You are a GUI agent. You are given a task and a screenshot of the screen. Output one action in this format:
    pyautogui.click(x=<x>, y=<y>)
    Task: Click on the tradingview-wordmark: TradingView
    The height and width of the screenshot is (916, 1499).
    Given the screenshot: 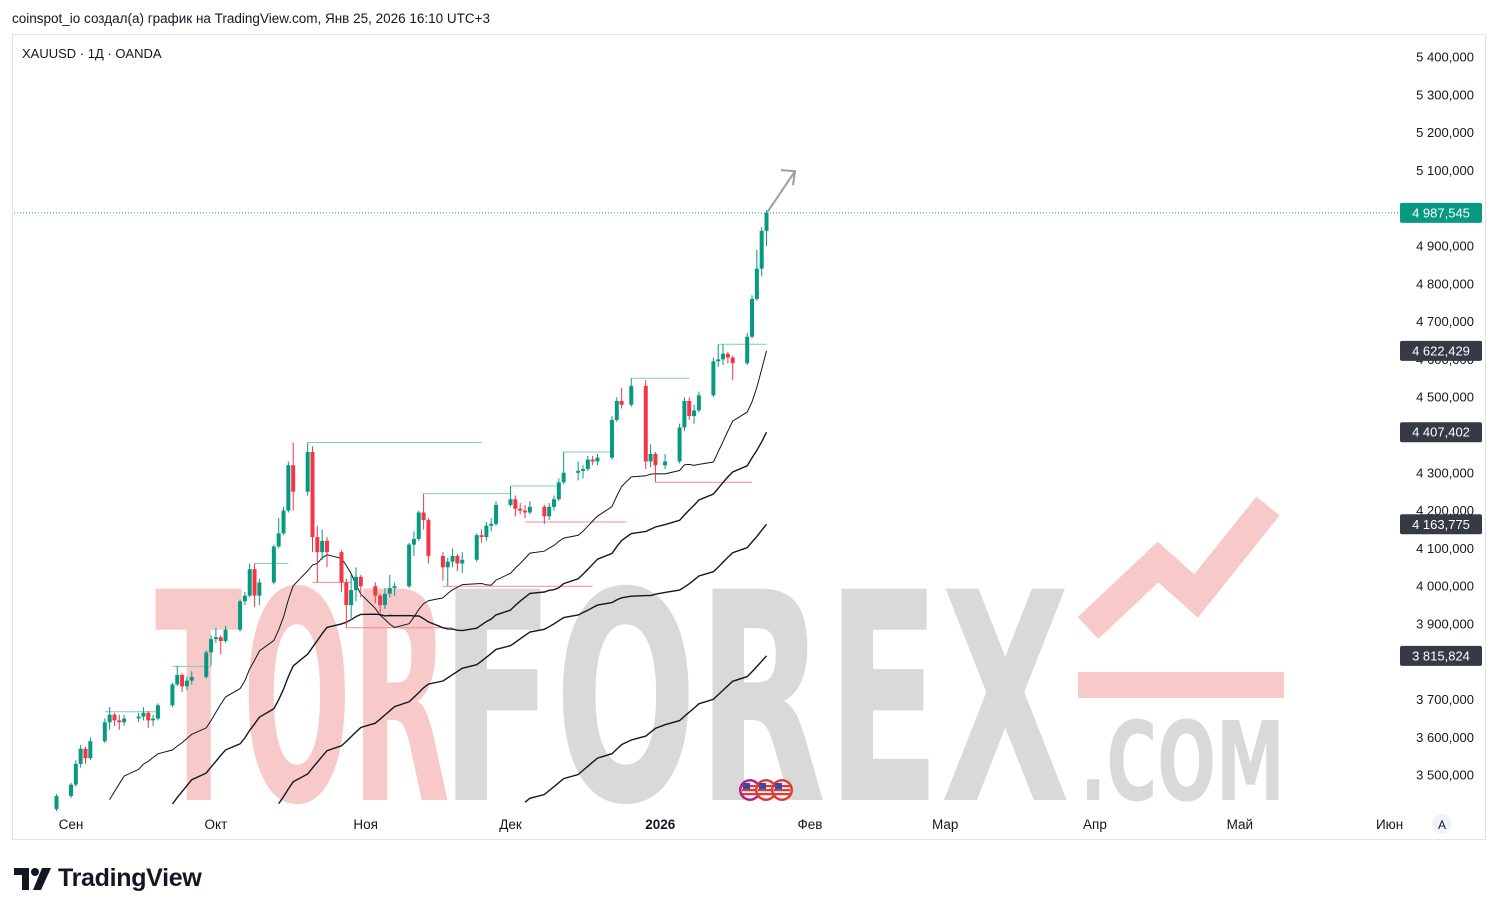 What is the action you would take?
    pyautogui.click(x=130, y=878)
    